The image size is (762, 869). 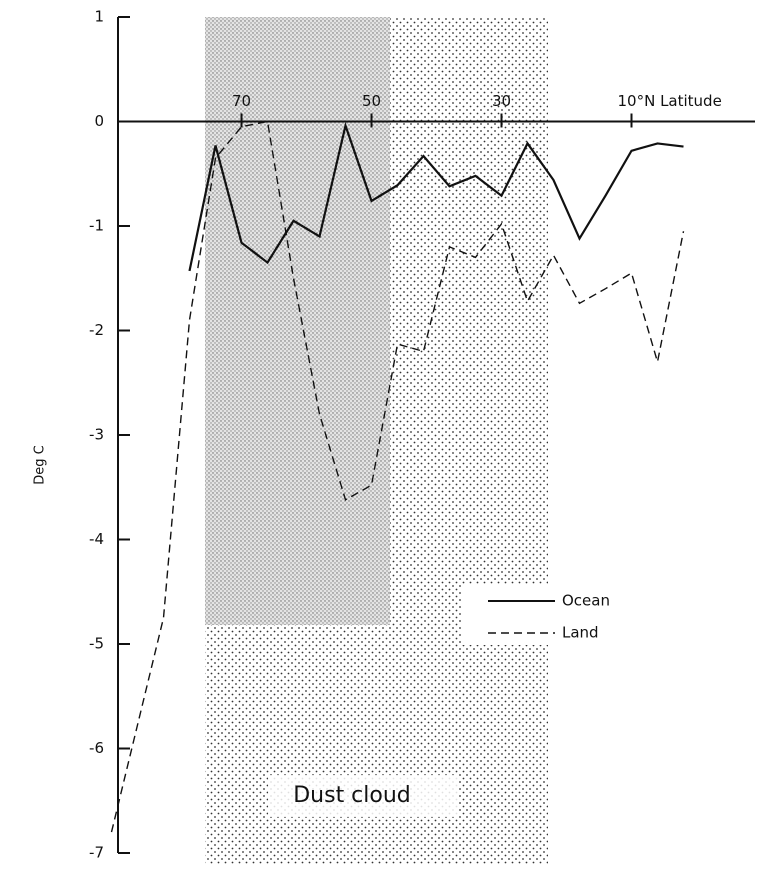 I want to click on annotation: Dust cloud, so click(x=352, y=795).